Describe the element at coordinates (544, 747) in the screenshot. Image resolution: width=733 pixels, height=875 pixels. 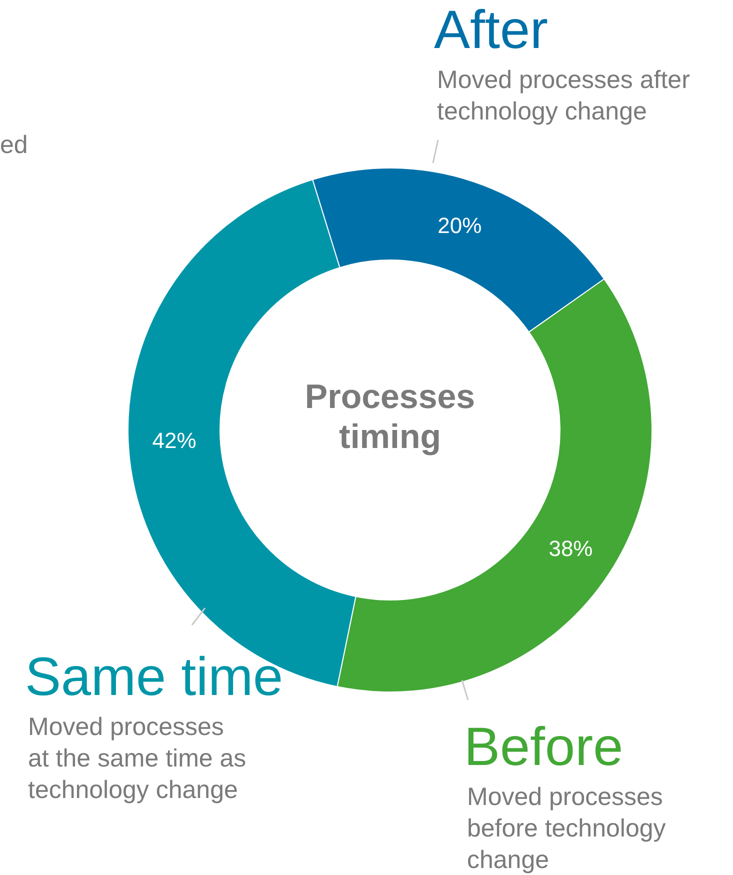
I see `slice-label: Before` at that location.